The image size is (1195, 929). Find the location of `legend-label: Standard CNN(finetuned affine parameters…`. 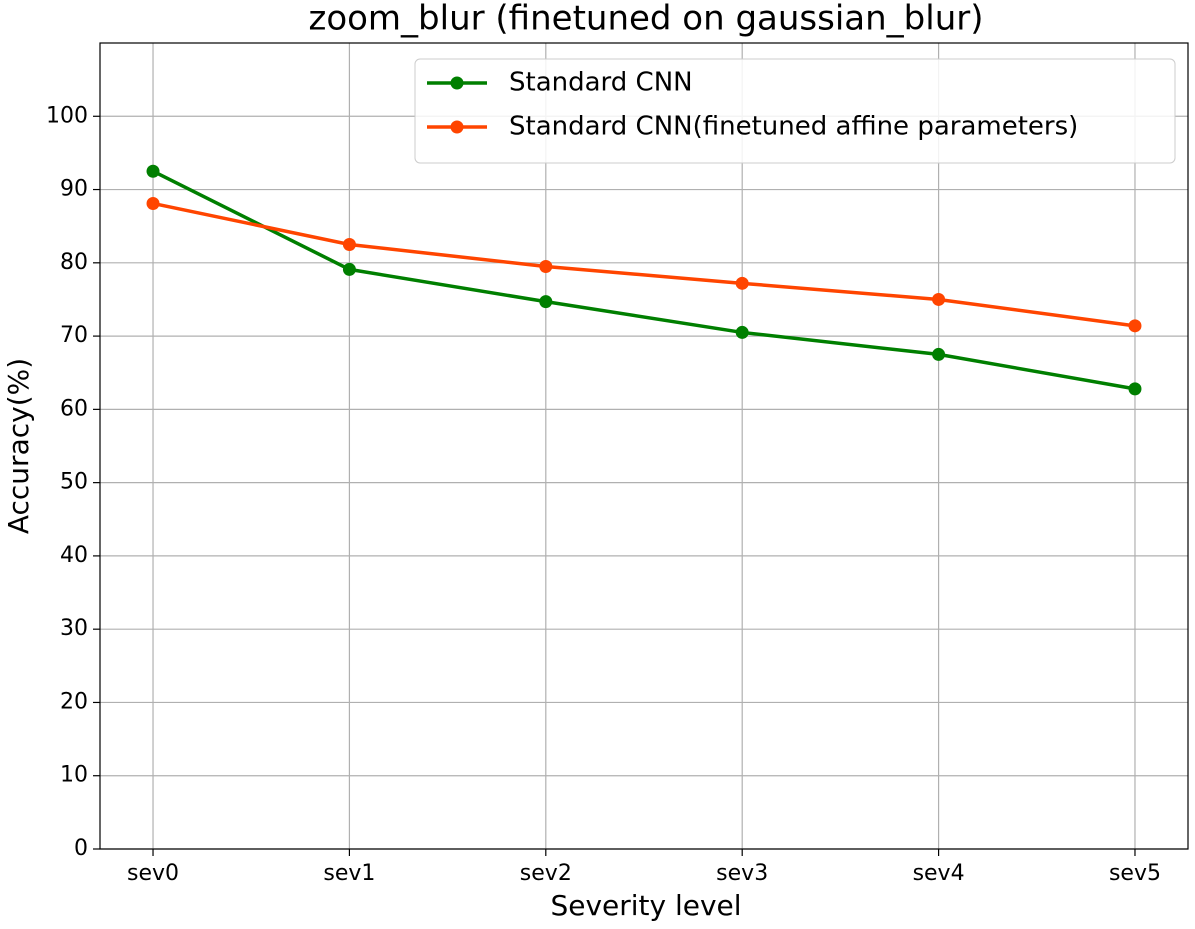

legend-label: Standard CNN(finetuned affine parameters… is located at coordinates (793, 127).